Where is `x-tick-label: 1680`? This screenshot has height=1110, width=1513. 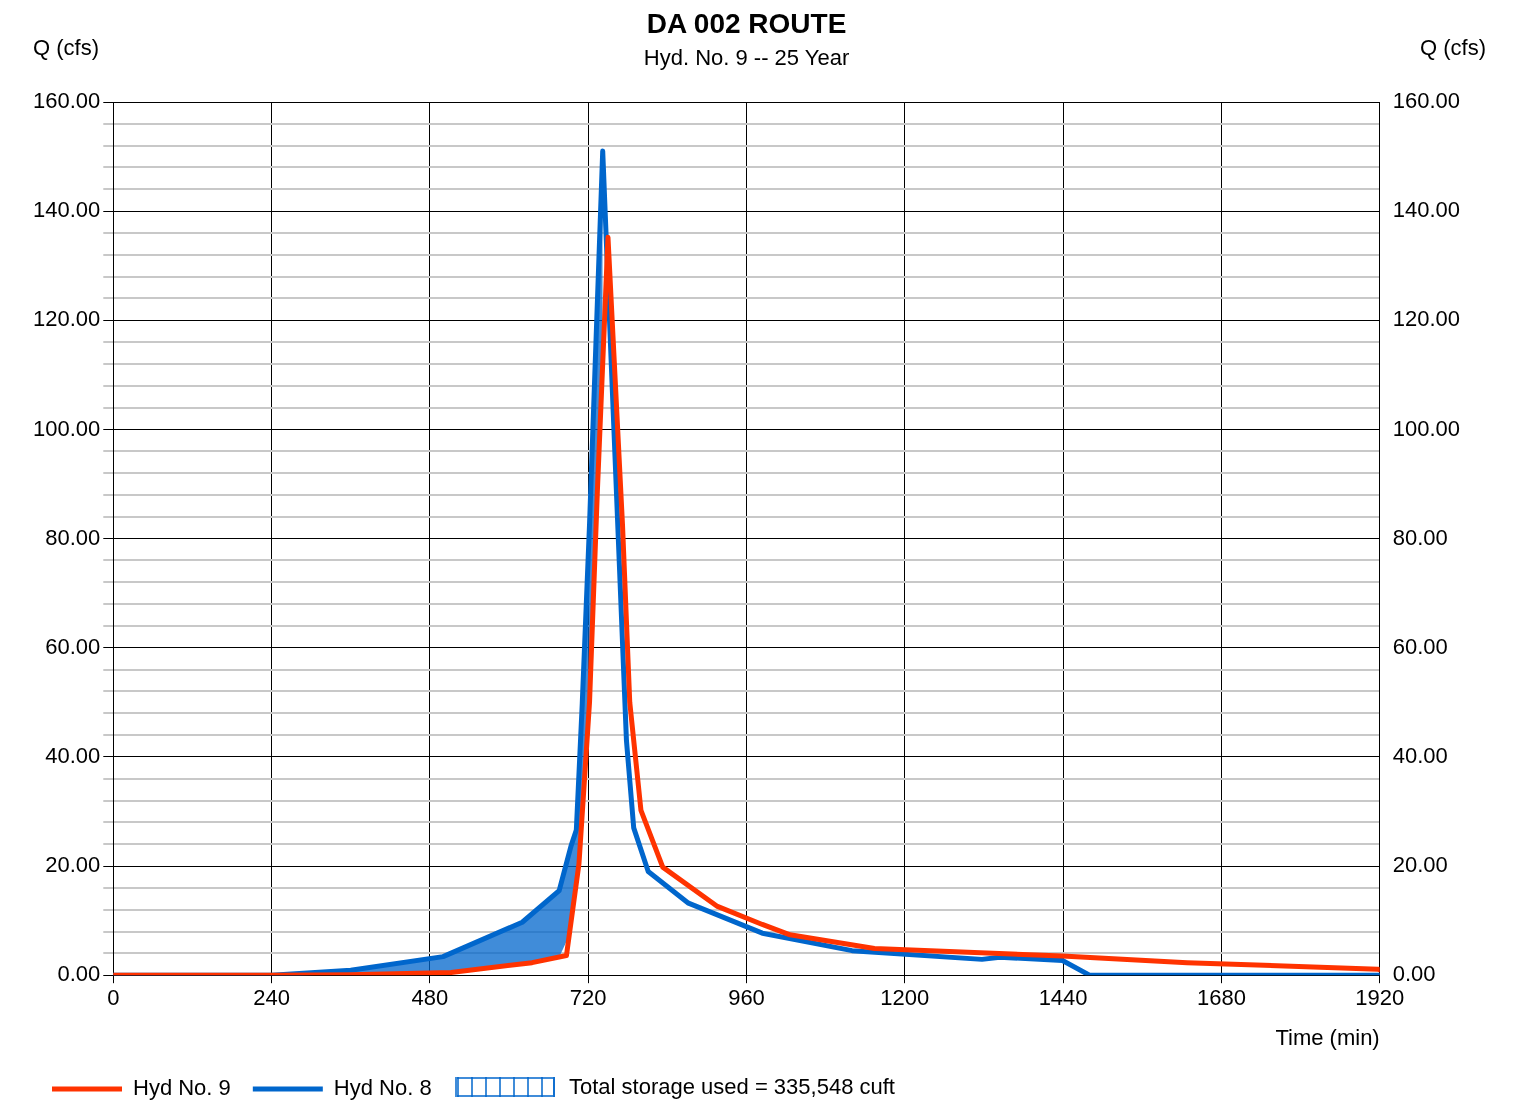
x-tick-label: 1680 is located at coordinates (1221, 998).